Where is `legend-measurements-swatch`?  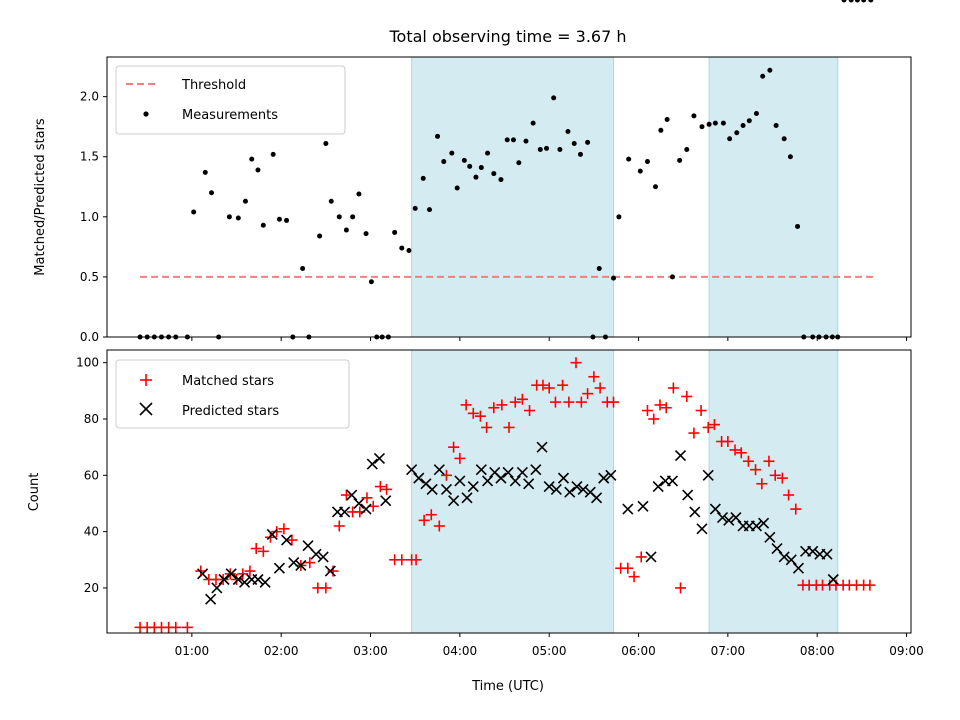
legend-measurements-swatch is located at coordinates (146, 114).